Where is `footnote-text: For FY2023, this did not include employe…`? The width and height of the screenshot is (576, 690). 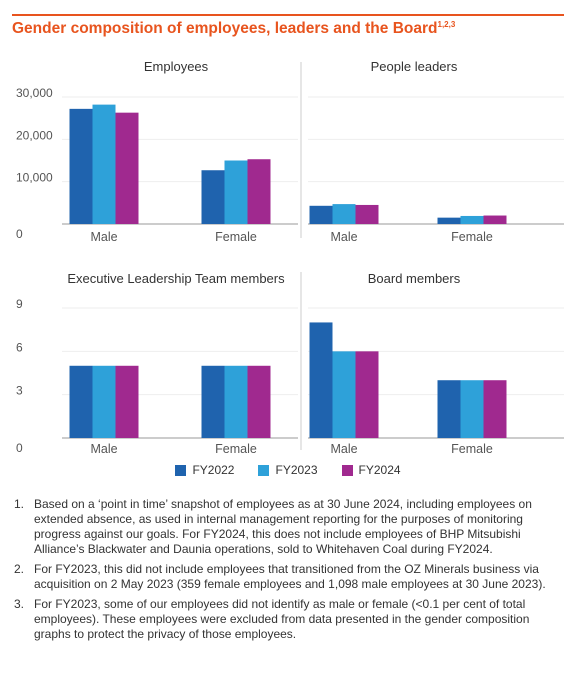 footnote-text: For FY2023, this did not include employe… is located at coordinates (290, 576).